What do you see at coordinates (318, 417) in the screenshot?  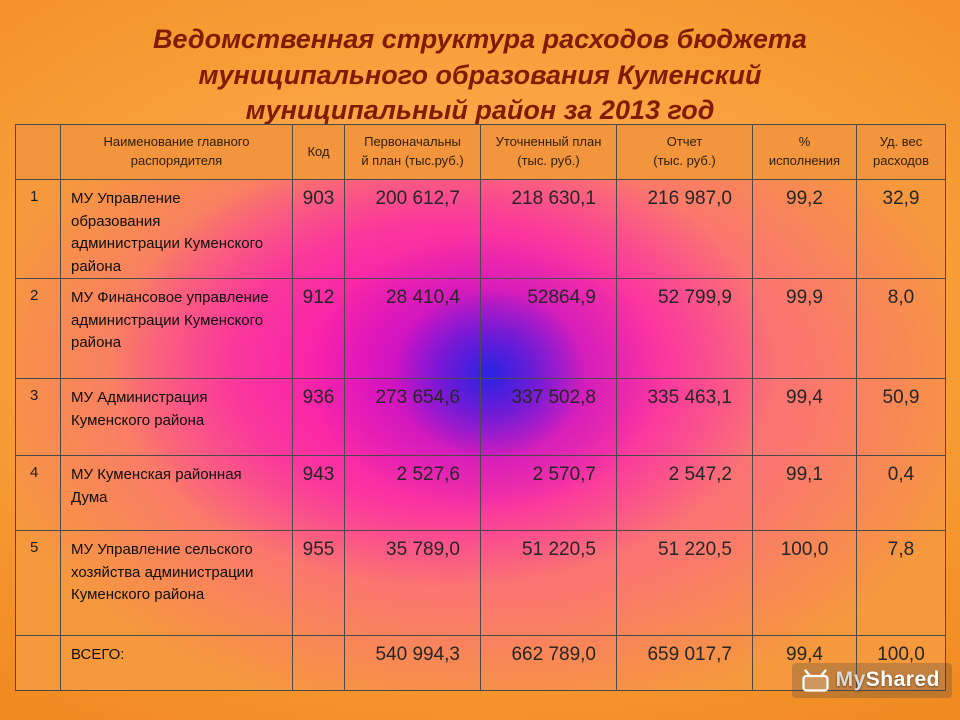 I see `cell-code: 936` at bounding box center [318, 417].